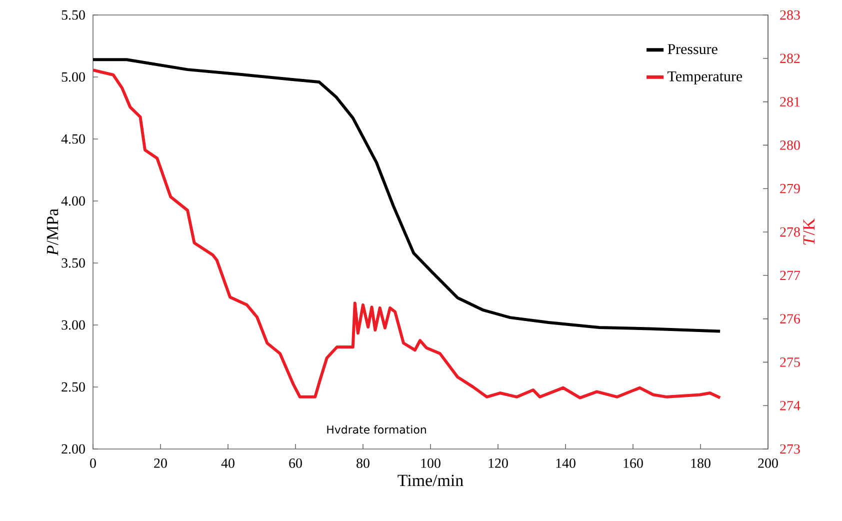 This screenshot has width=842, height=521. What do you see at coordinates (790, 232) in the screenshot?
I see `y2-tick-label: 278` at bounding box center [790, 232].